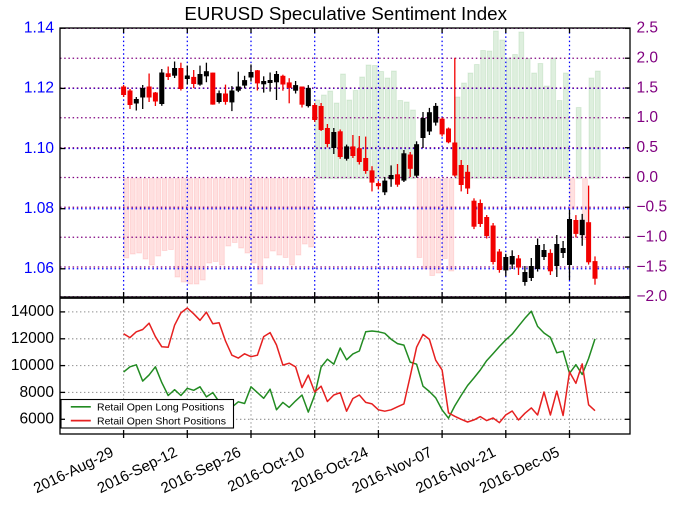 This screenshot has height=513, width=680. What do you see at coordinates (32, 365) in the screenshot?
I see `svg-text: 10000` at bounding box center [32, 365].